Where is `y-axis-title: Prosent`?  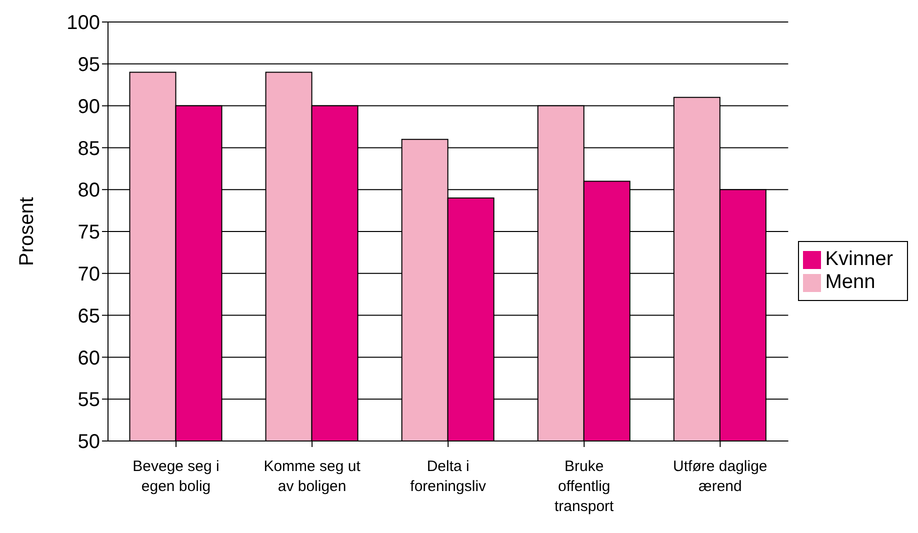 y-axis-title: Prosent is located at coordinates (27, 231).